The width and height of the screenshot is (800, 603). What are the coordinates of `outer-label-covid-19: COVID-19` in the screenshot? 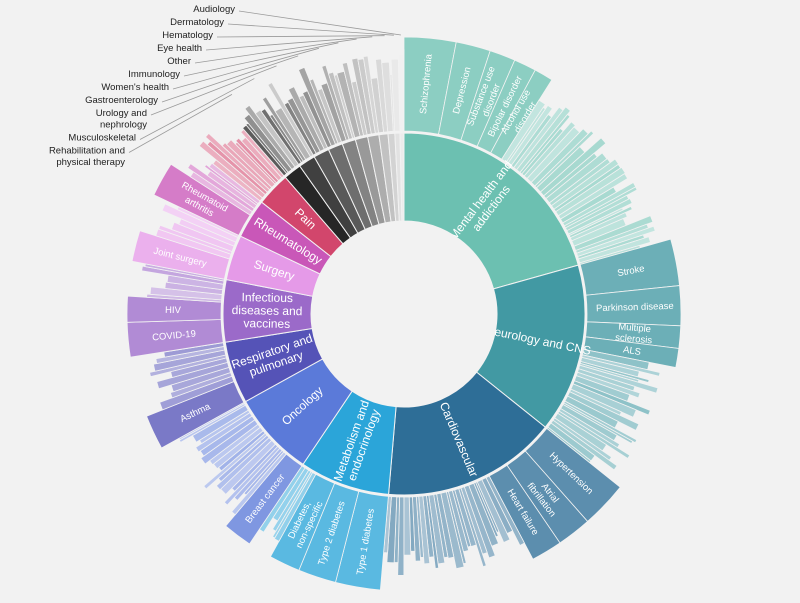 It's located at (174, 335).